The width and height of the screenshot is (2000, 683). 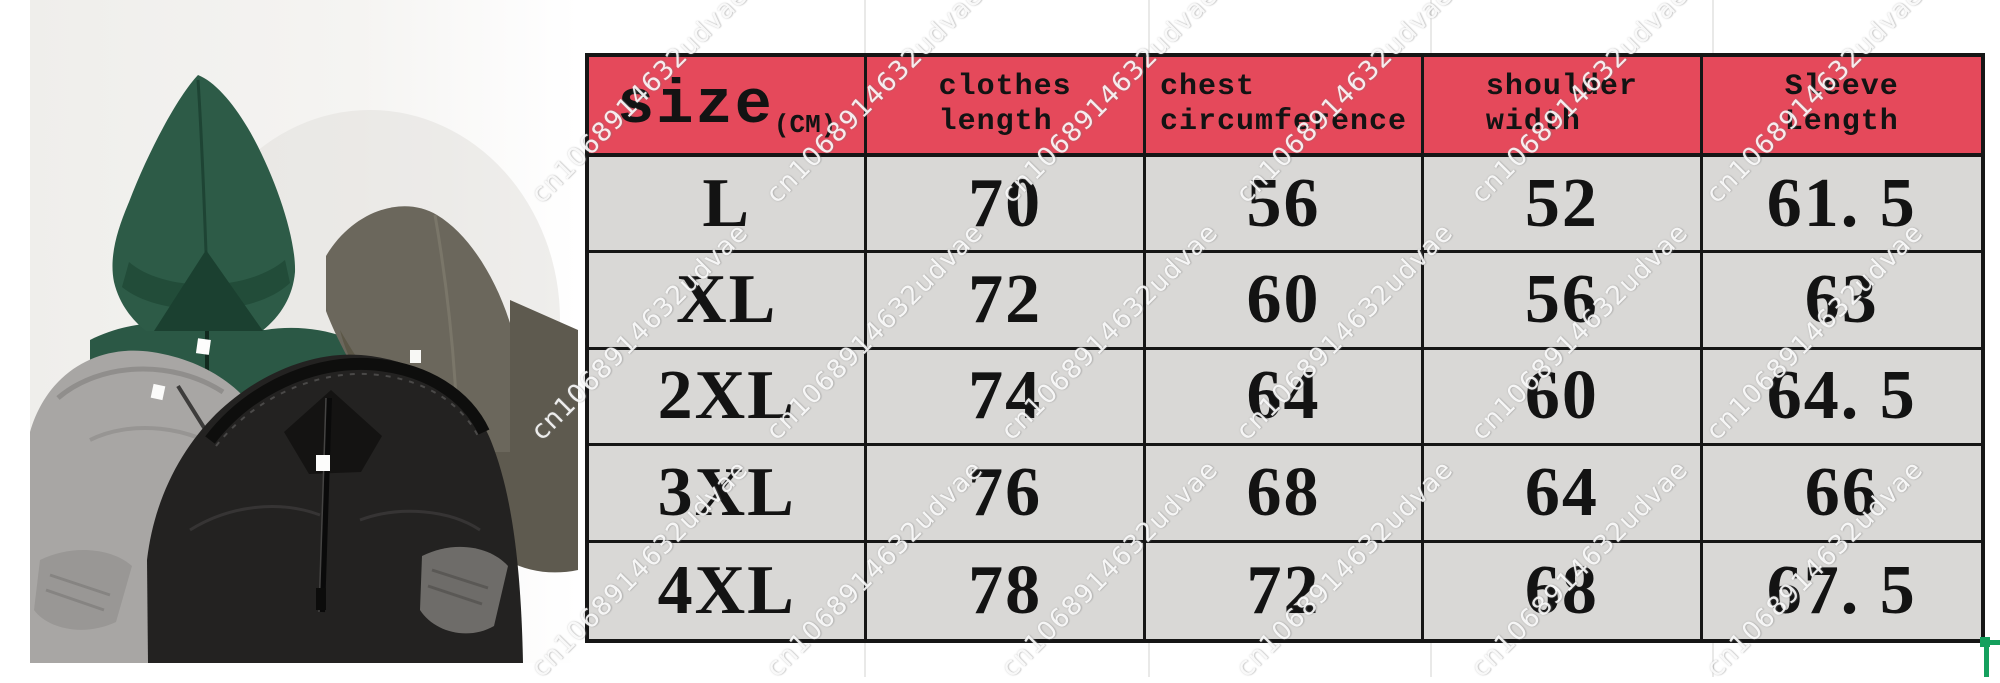 I want to click on header-cell-sleeve-length: Sleeve Length, so click(x=1841, y=107).